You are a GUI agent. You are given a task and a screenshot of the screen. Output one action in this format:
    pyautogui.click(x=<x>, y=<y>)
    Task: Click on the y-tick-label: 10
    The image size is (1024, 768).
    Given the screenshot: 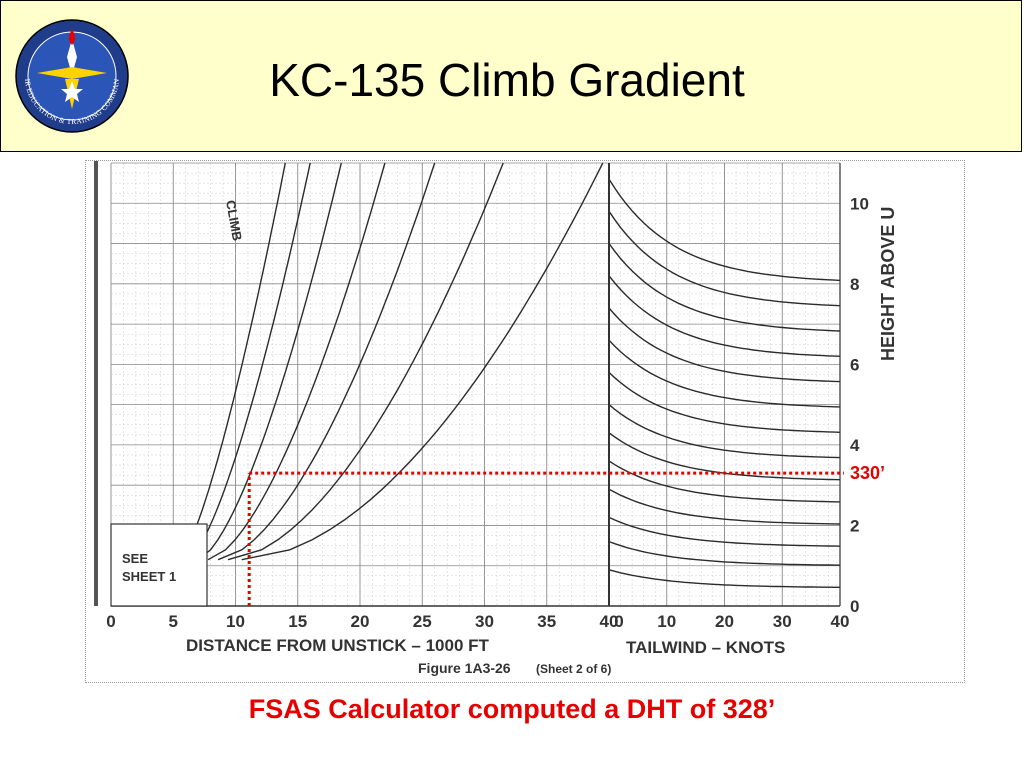 What is the action you would take?
    pyautogui.click(x=859, y=203)
    